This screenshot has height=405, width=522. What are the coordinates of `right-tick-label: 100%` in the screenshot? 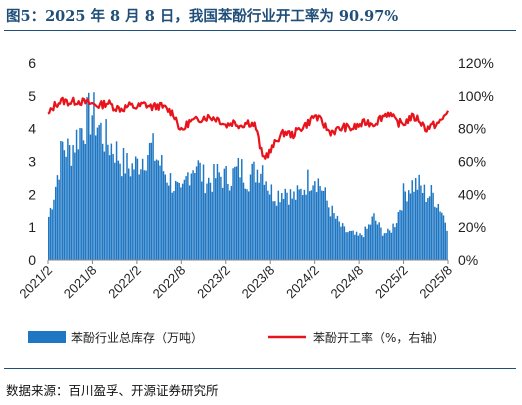 It's located at (476, 96).